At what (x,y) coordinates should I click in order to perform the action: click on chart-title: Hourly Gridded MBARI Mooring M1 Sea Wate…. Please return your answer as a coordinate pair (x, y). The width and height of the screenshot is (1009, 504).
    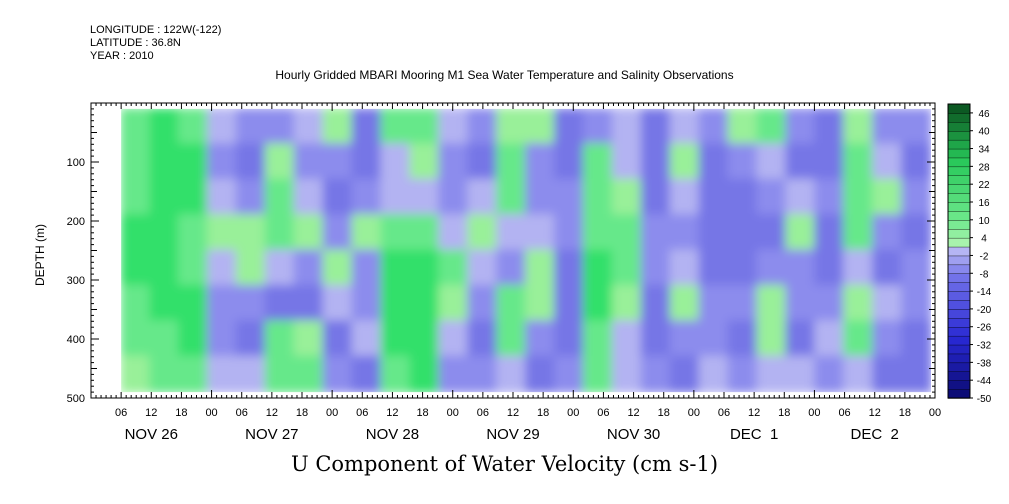
    Looking at the image, I should click on (504, 75).